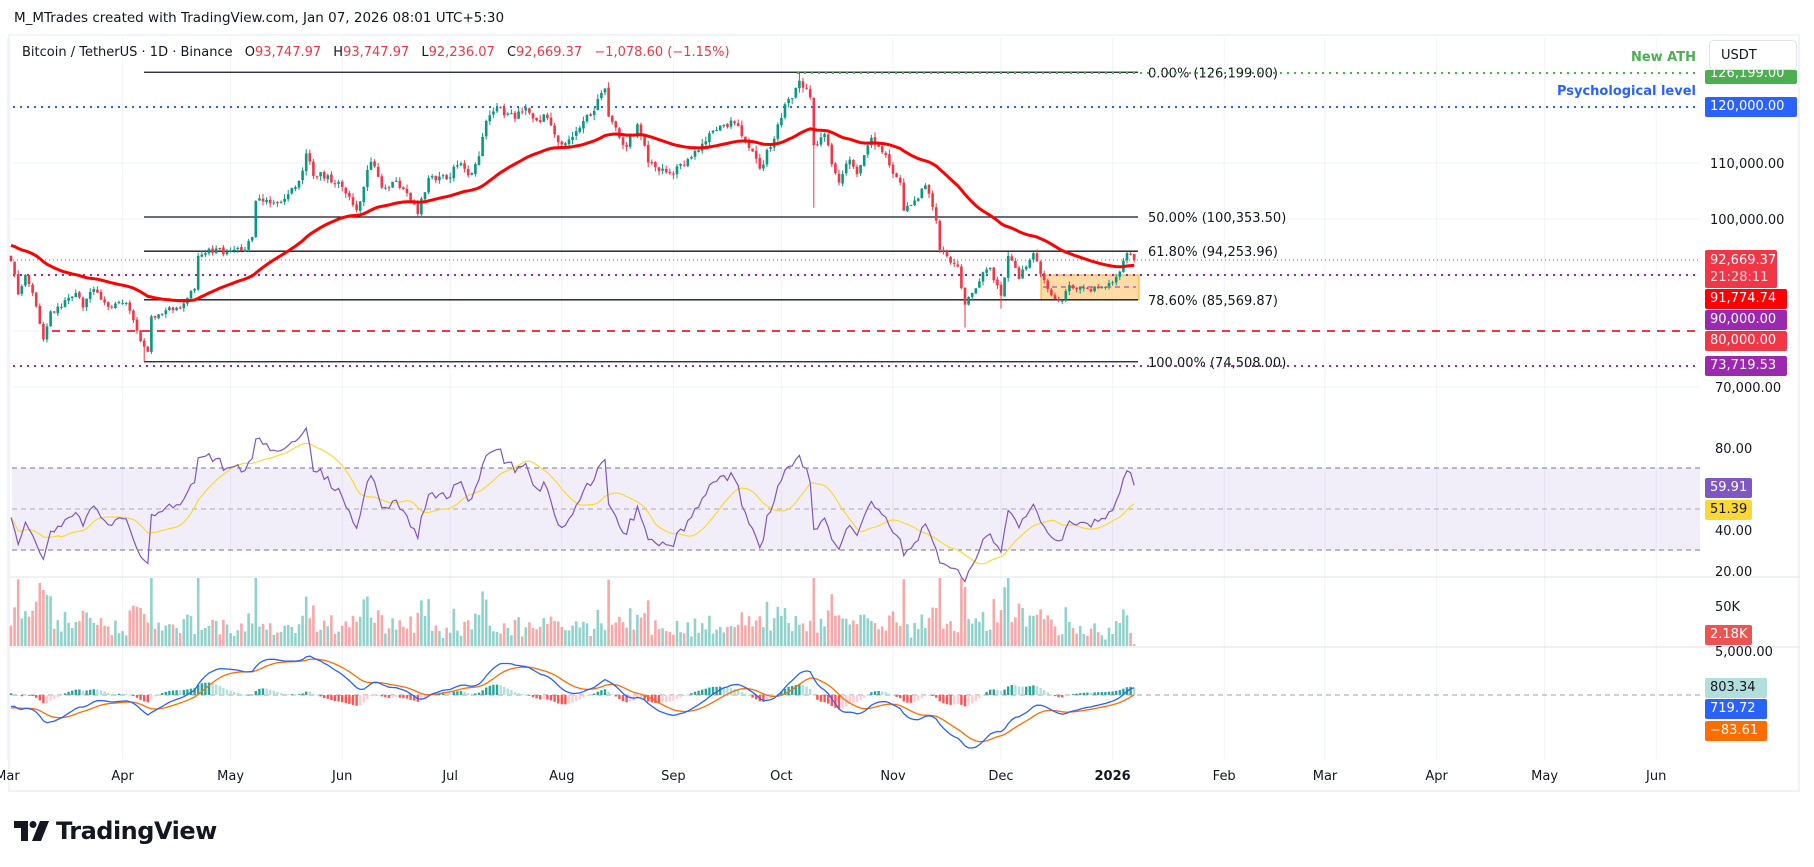  Describe the element at coordinates (1753, 55) in the screenshot. I see `currency-button: USDT` at that location.